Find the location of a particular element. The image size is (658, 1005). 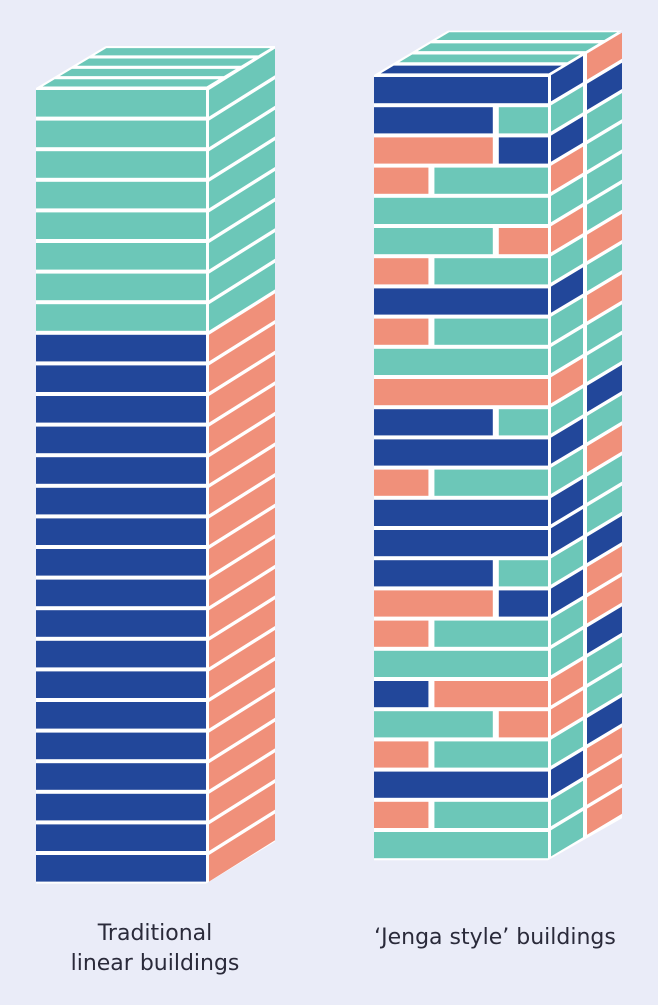

caption-left-line1: Traditional is located at coordinates (155, 933).